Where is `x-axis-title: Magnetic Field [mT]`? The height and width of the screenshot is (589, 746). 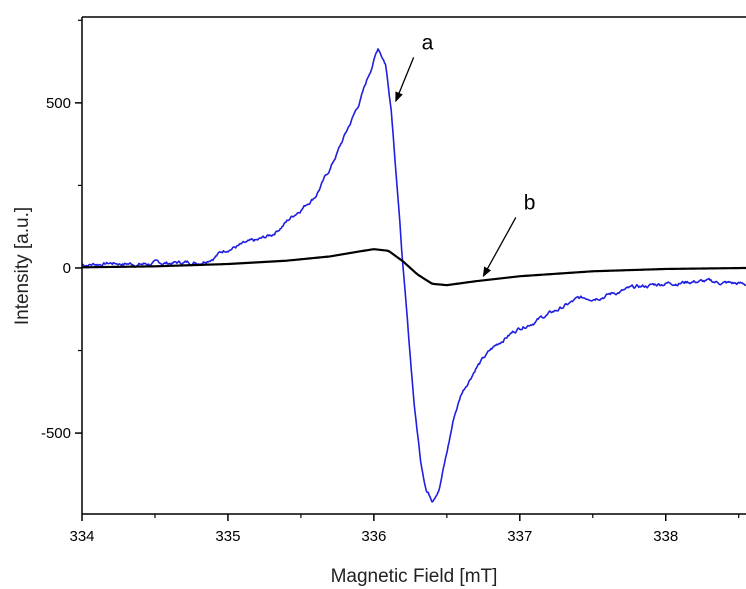
x-axis-title: Magnetic Field [mT] is located at coordinates (414, 576).